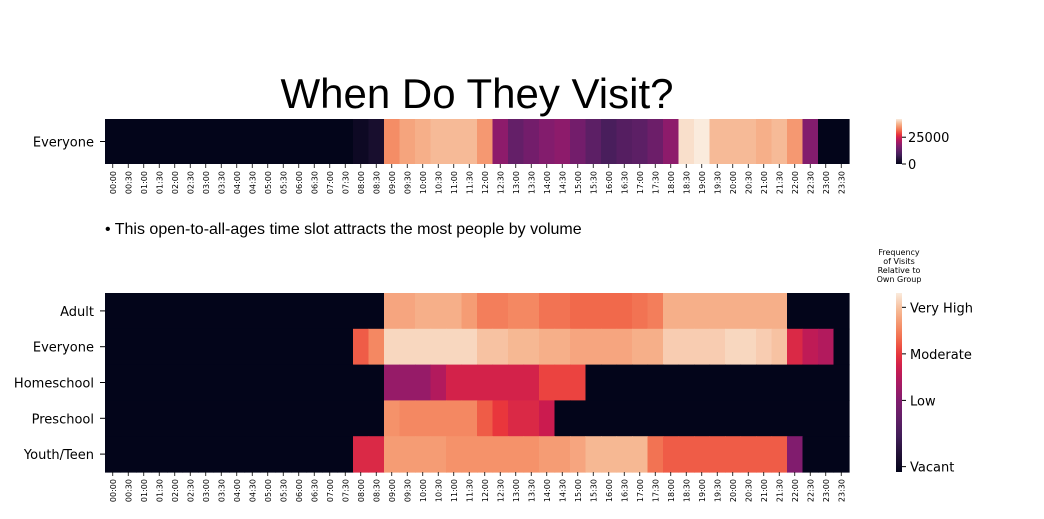 Image resolution: width=1044 pixels, height=519 pixels. Describe the element at coordinates (314, 182) in the screenshot. I see `x-tick-label: 06:30` at that location.